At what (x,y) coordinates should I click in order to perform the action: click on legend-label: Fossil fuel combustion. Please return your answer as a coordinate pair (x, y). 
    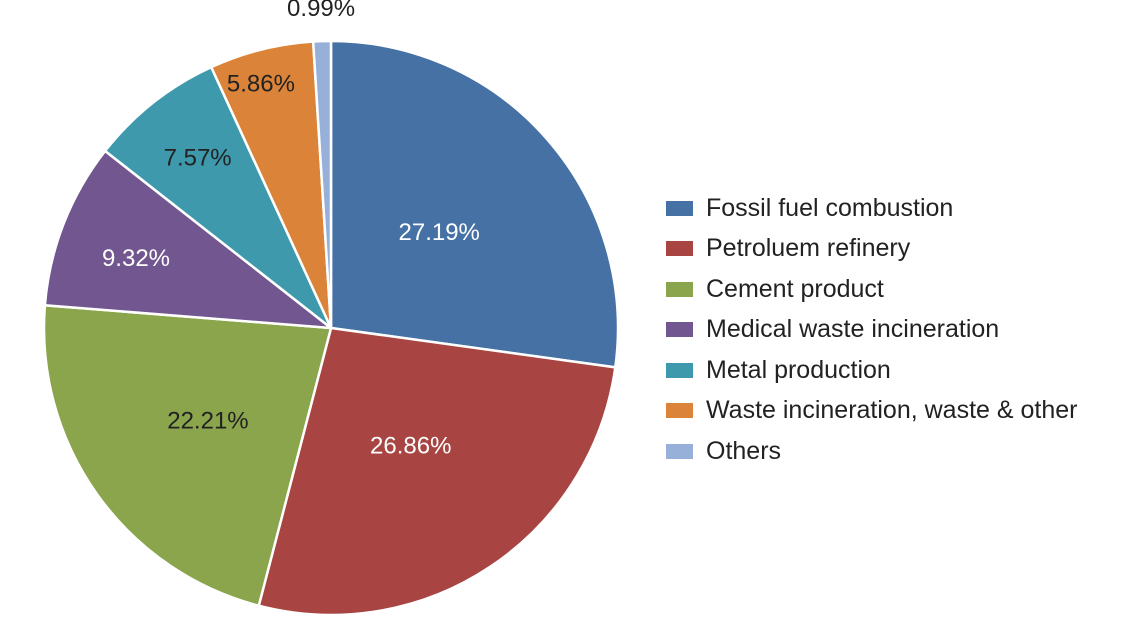
    Looking at the image, I should click on (830, 207).